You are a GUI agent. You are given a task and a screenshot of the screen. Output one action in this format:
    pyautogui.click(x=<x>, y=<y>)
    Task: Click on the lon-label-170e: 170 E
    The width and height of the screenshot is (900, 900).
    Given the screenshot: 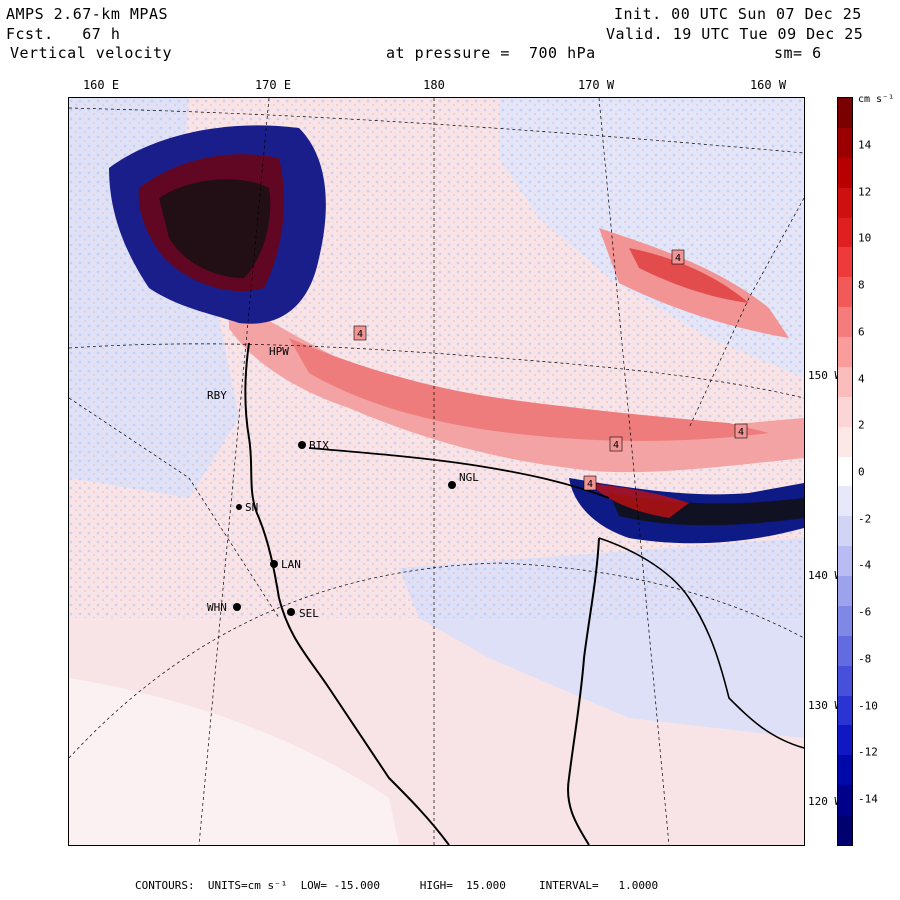 What is the action you would take?
    pyautogui.click(x=273, y=85)
    